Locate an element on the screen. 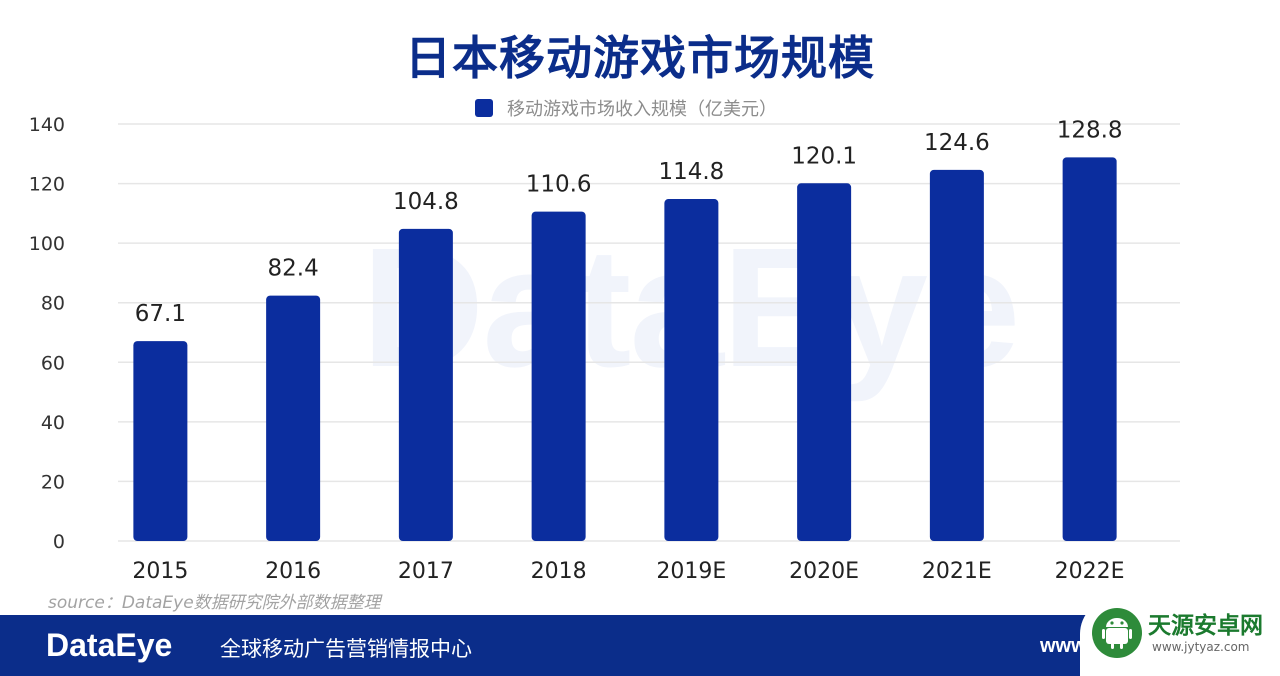 This screenshot has width=1280, height=676. data-label: 67.1 is located at coordinates (160, 314).